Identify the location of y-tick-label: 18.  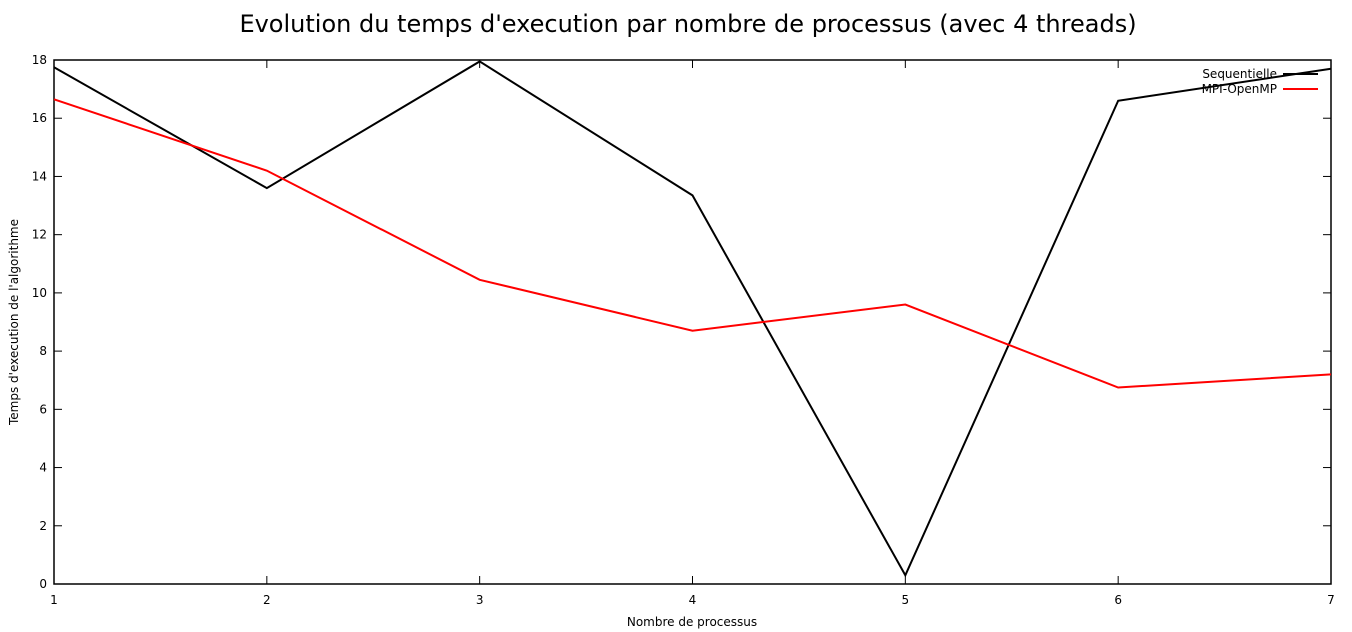
(39, 60).